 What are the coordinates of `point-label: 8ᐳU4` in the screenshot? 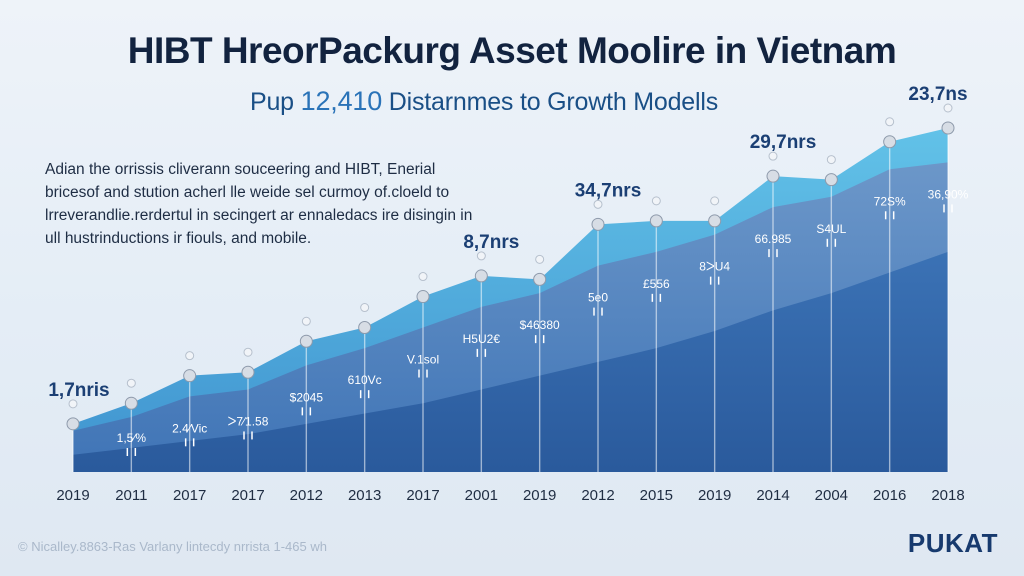 It's located at (714, 267).